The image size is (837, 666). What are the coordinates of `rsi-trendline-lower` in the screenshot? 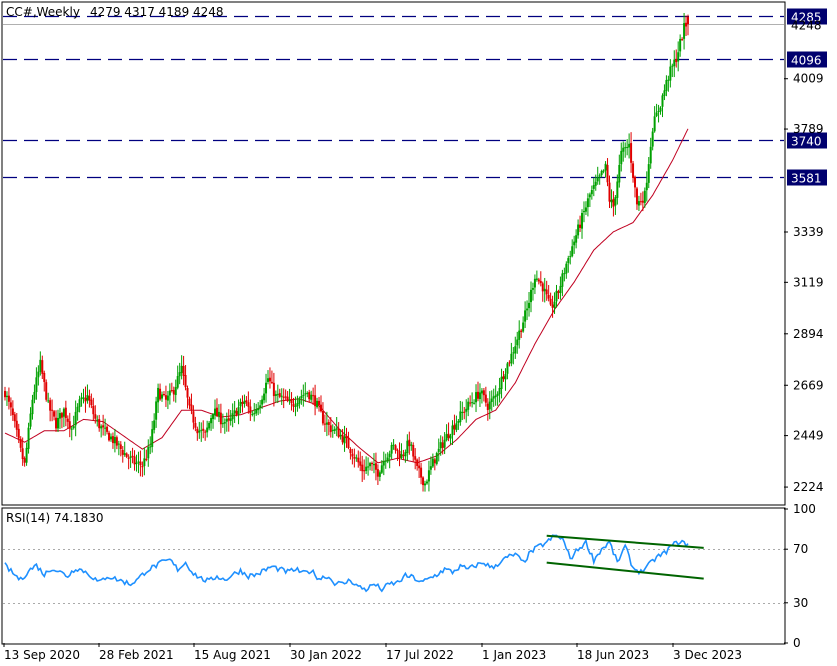 It's located at (625, 570).